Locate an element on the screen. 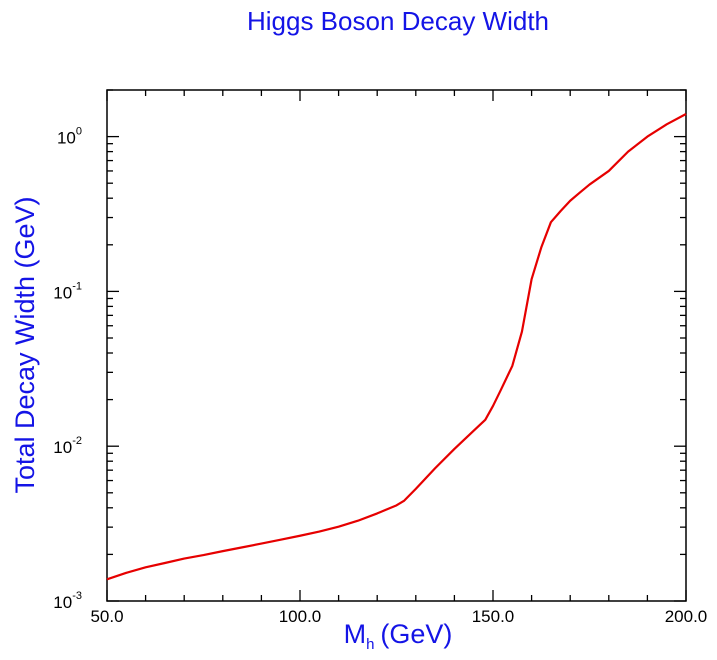 The image size is (717, 660). y-tick-label: 10⁻³ is located at coordinates (67, 601).